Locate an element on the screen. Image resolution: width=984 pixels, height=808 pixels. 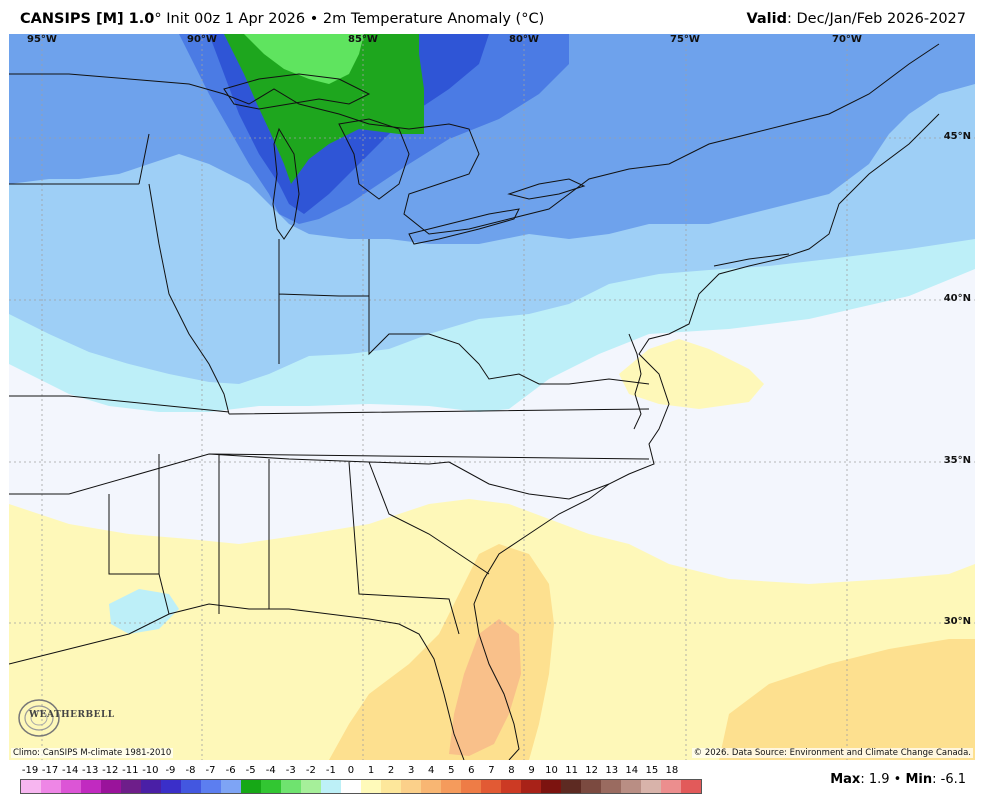
lake-ontario is located at coordinates (546, 189).